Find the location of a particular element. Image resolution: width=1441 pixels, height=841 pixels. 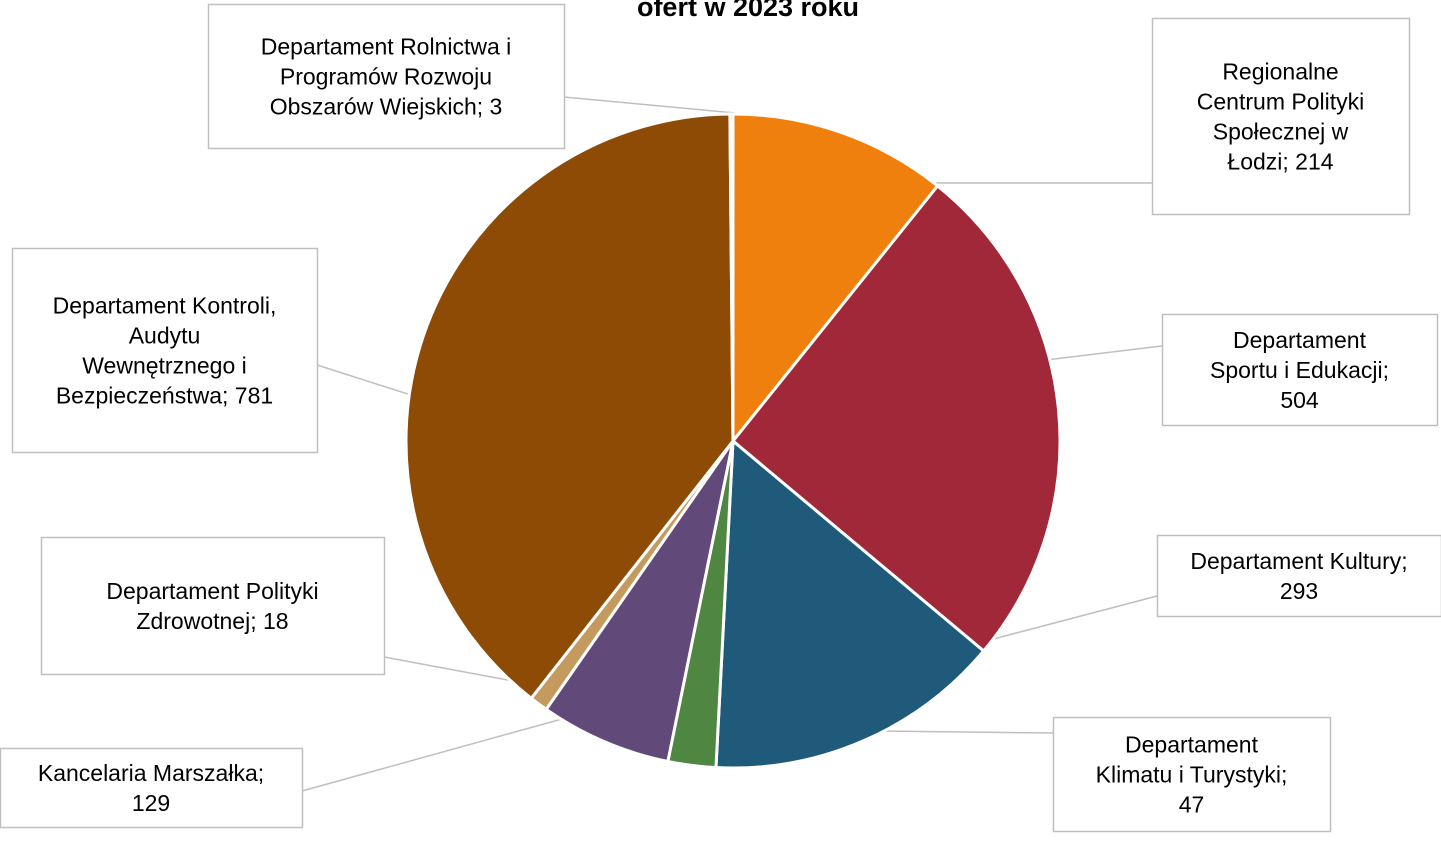

data-label-line: Sportu i Edukacji; is located at coordinates (1299, 370).